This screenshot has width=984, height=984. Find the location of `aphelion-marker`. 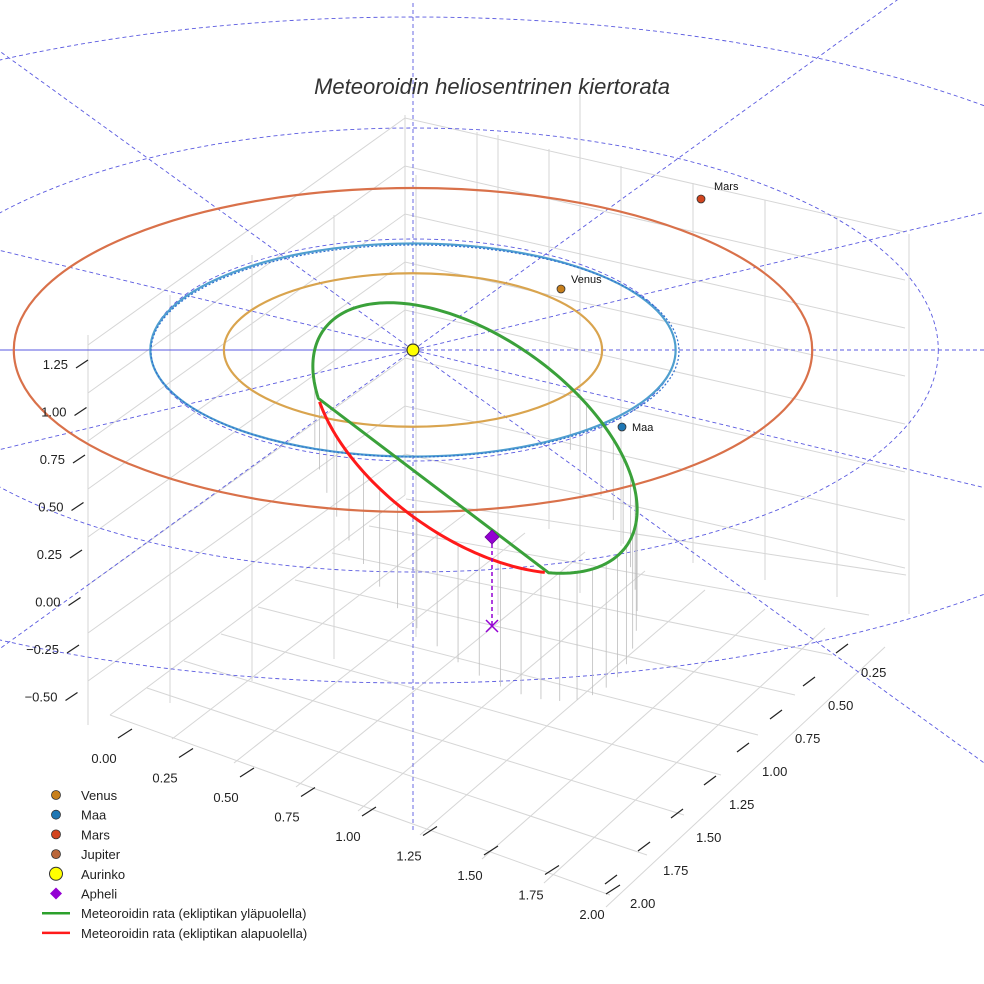

aphelion-marker is located at coordinates (492, 537).